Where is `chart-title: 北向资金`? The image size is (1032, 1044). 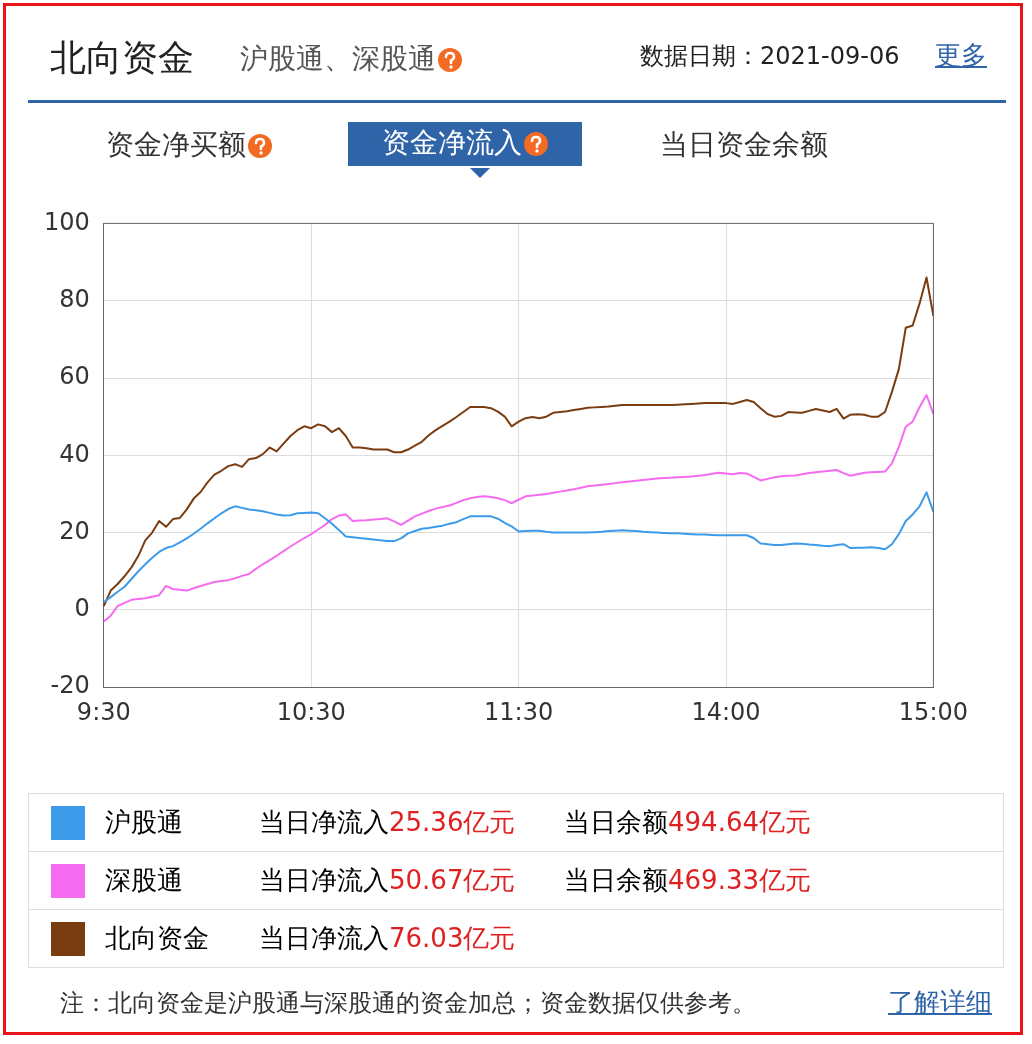 chart-title: 北向资金 is located at coordinates (122, 58).